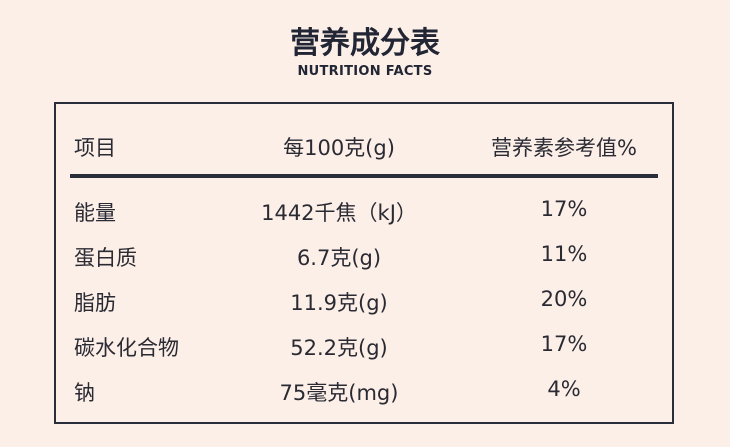 Image resolution: width=730 pixels, height=447 pixels. What do you see at coordinates (339, 148) in the screenshot?
I see `header-cell: 每100克(g)` at bounding box center [339, 148].